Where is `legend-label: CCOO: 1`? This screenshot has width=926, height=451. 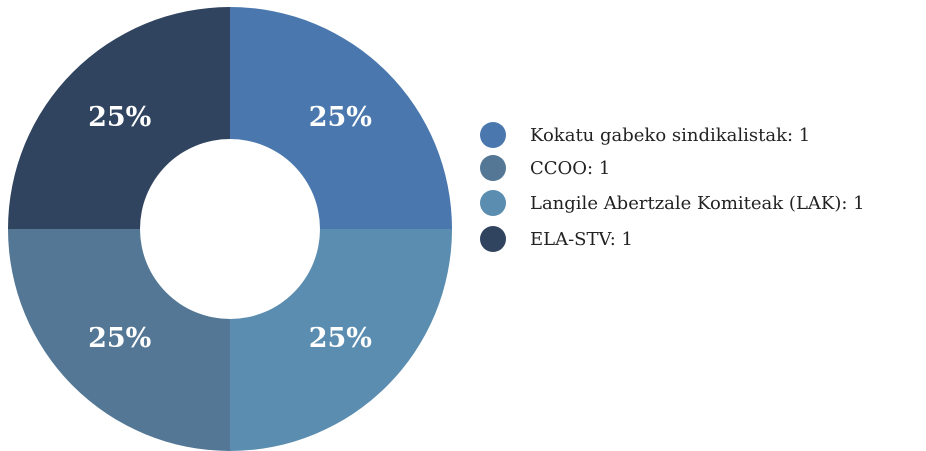
legend-label: CCOO: 1 is located at coordinates (570, 168).